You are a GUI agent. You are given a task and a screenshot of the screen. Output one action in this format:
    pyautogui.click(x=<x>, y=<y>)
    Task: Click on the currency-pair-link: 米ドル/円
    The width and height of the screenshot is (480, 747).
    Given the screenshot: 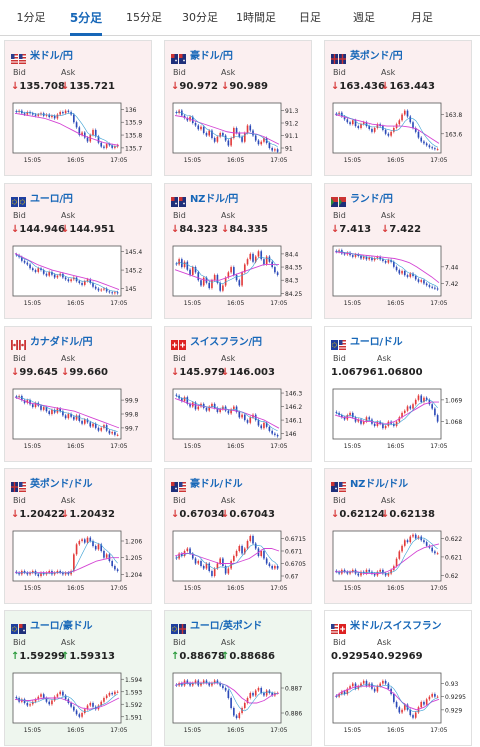 What is the action you would take?
    pyautogui.click(x=51, y=56)
    